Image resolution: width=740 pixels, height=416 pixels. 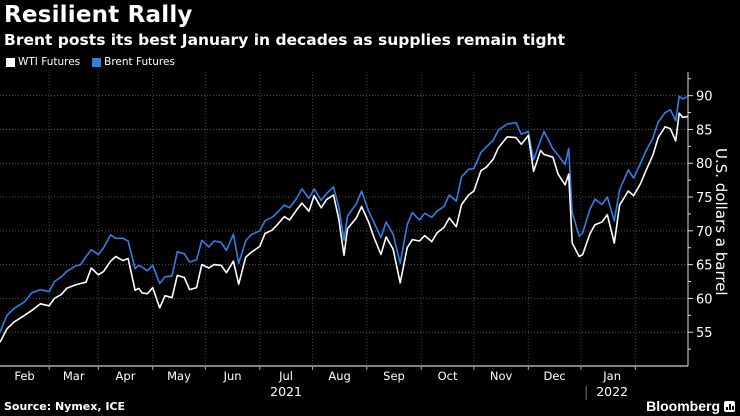 I want to click on chart-title: Resilient Rally, so click(x=98, y=15).